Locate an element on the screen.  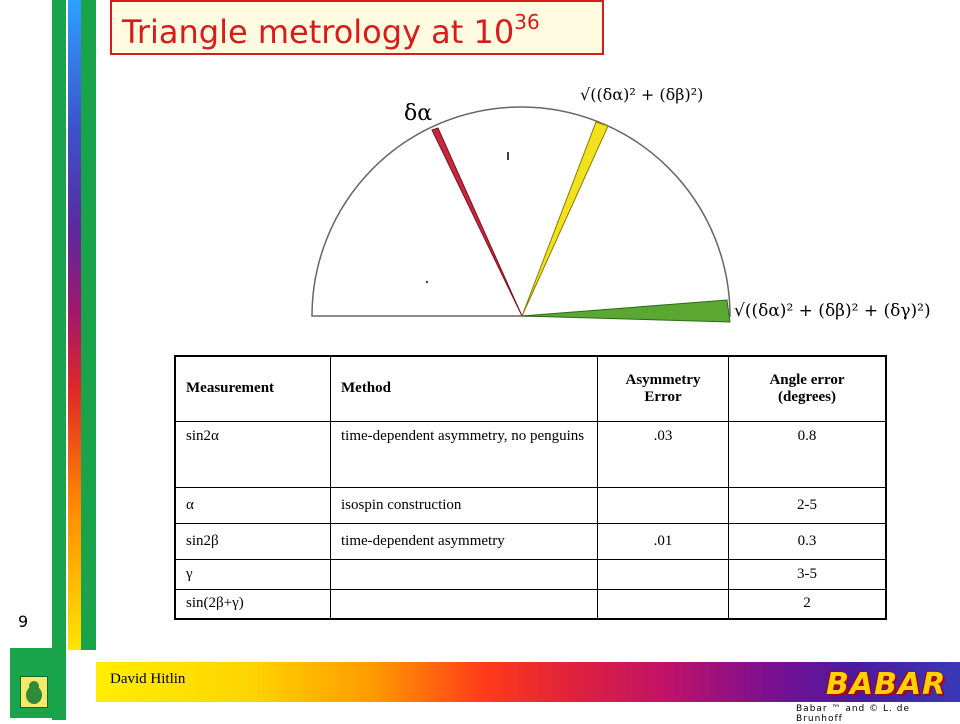
table-row: sin(2β+γ) 2 is located at coordinates (530, 604).